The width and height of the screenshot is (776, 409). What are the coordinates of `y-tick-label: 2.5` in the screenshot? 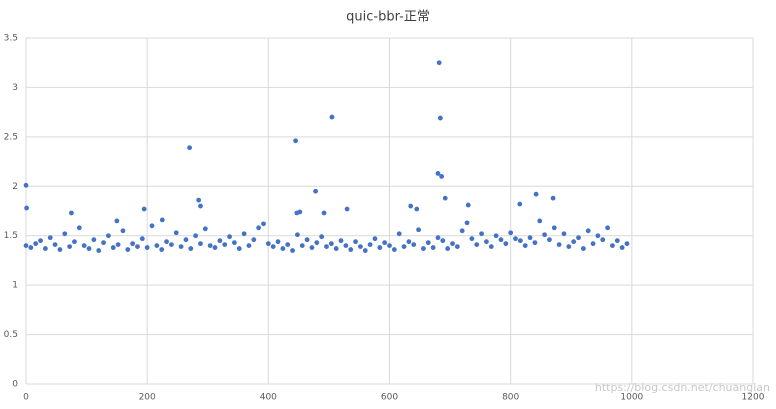 It's located at (11, 137).